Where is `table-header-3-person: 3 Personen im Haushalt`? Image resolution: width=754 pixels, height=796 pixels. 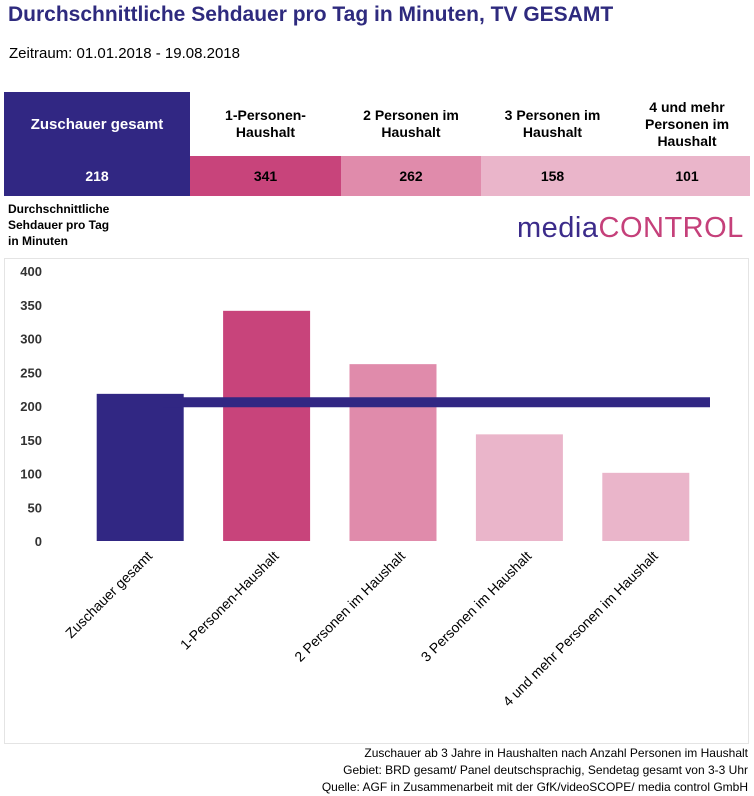
table-header-3-person: 3 Personen im Haushalt is located at coordinates (552, 124).